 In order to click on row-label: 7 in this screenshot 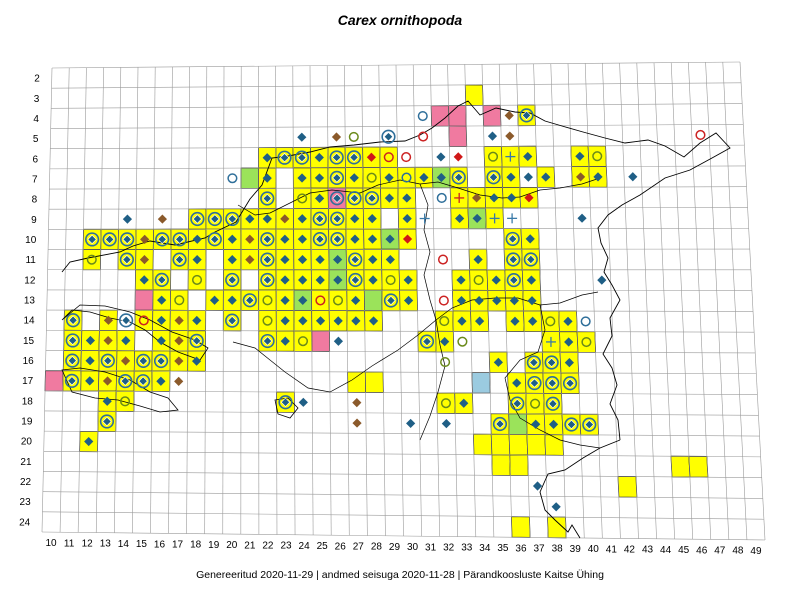, I will do `click(35, 179)`.